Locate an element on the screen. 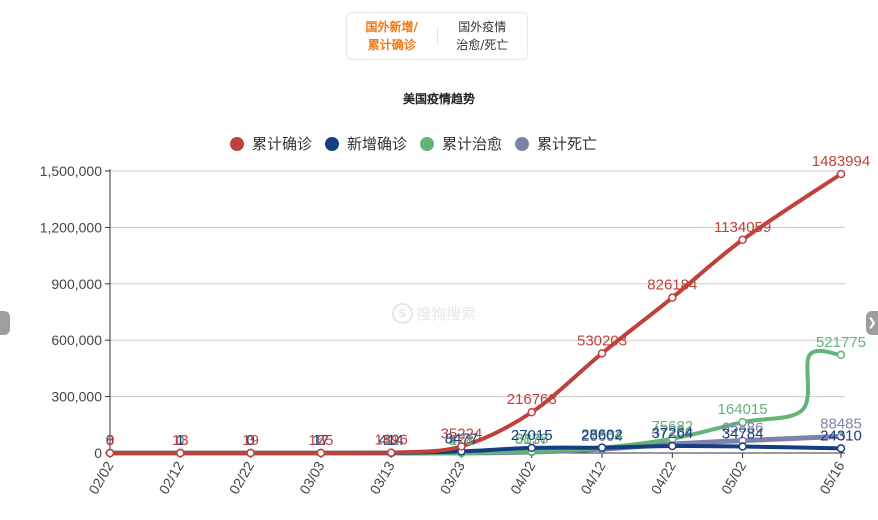 Image resolution: width=878 pixels, height=520 pixels. data-label: 88485 is located at coordinates (841, 423).